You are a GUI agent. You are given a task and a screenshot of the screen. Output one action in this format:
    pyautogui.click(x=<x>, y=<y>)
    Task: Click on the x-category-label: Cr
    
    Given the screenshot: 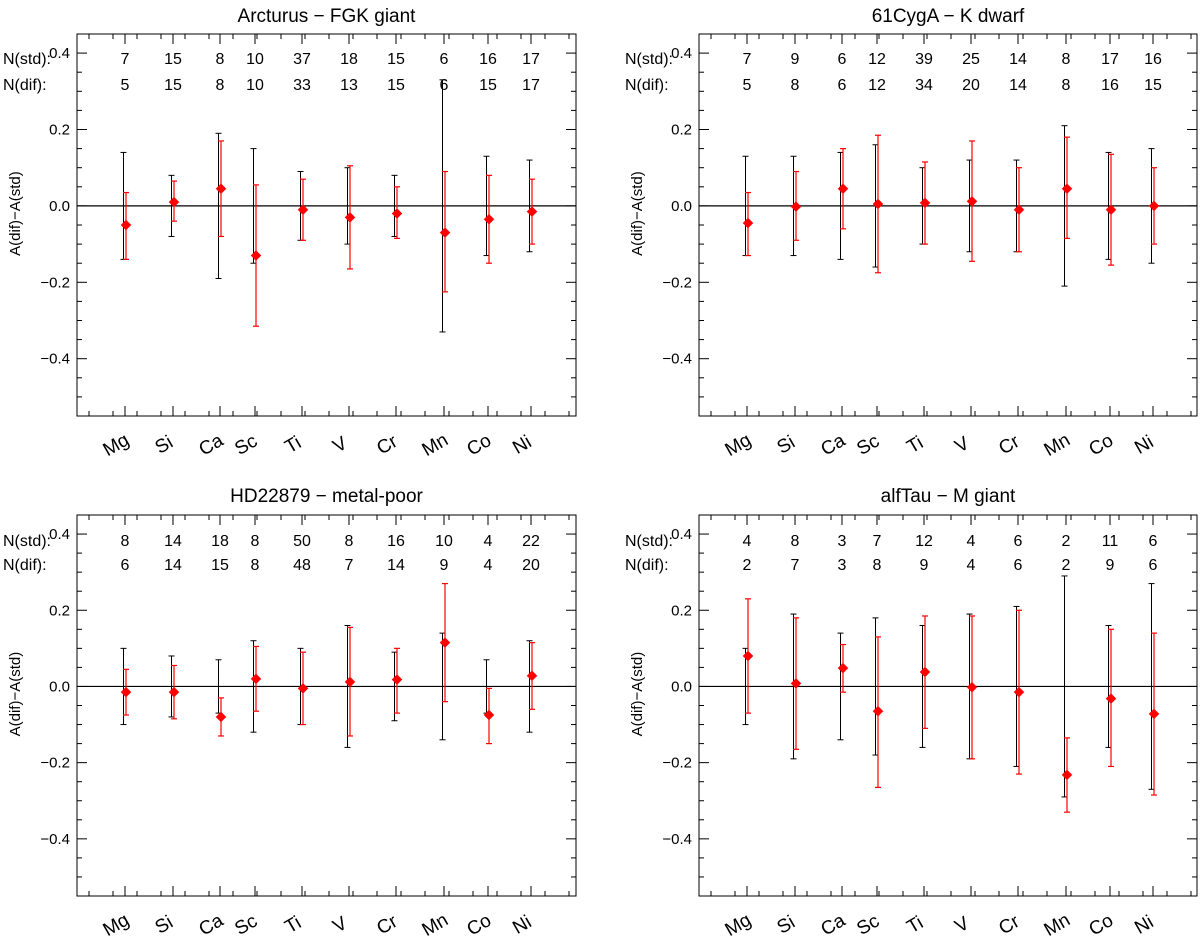 What is the action you would take?
    pyautogui.click(x=1009, y=445)
    